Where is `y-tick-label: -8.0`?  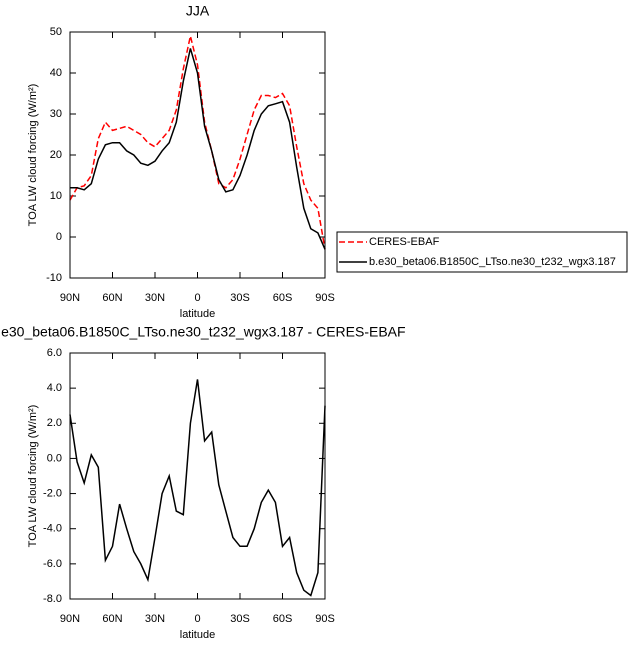 y-tick-label: -8.0 is located at coordinates (52, 599).